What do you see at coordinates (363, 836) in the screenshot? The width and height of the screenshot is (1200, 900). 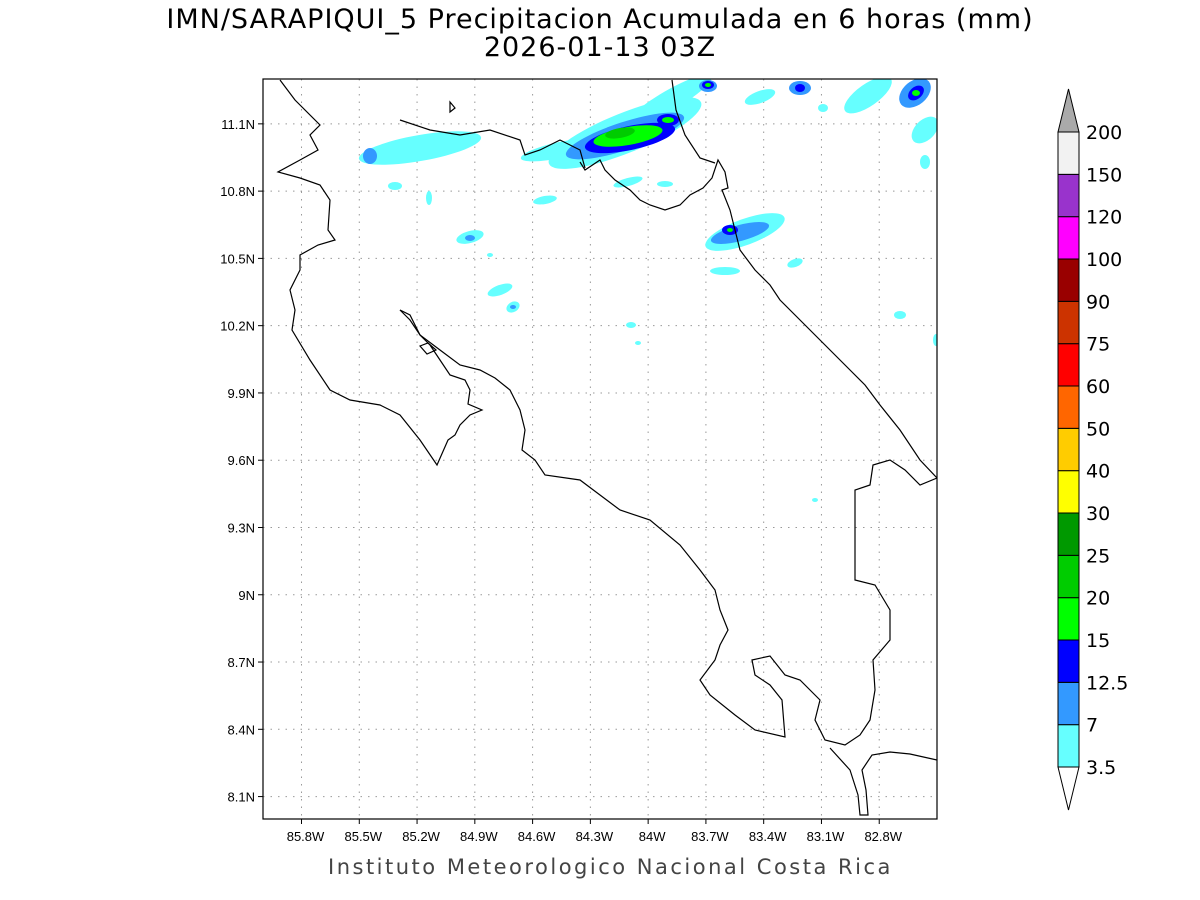 I see `x-tick-label: 85.5W` at bounding box center [363, 836].